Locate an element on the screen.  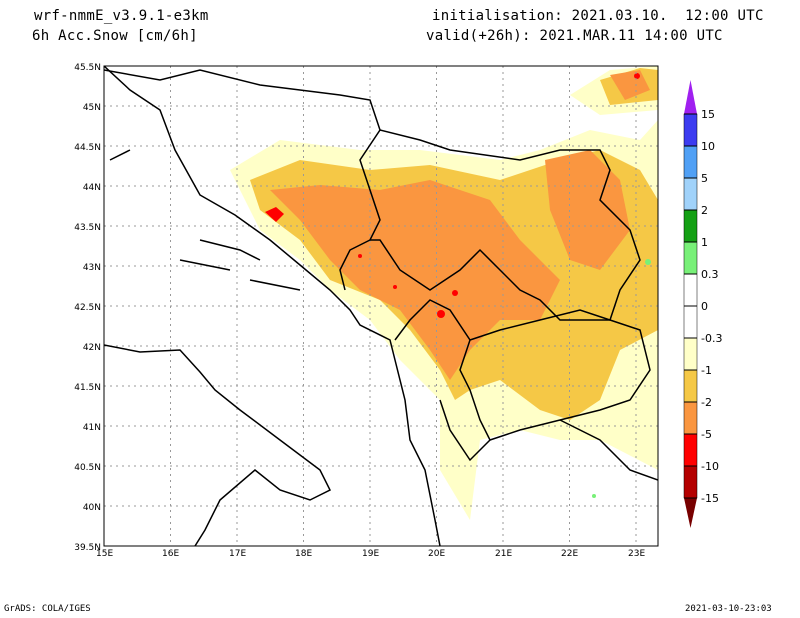
lon-tick: 19E is located at coordinates (370, 554).